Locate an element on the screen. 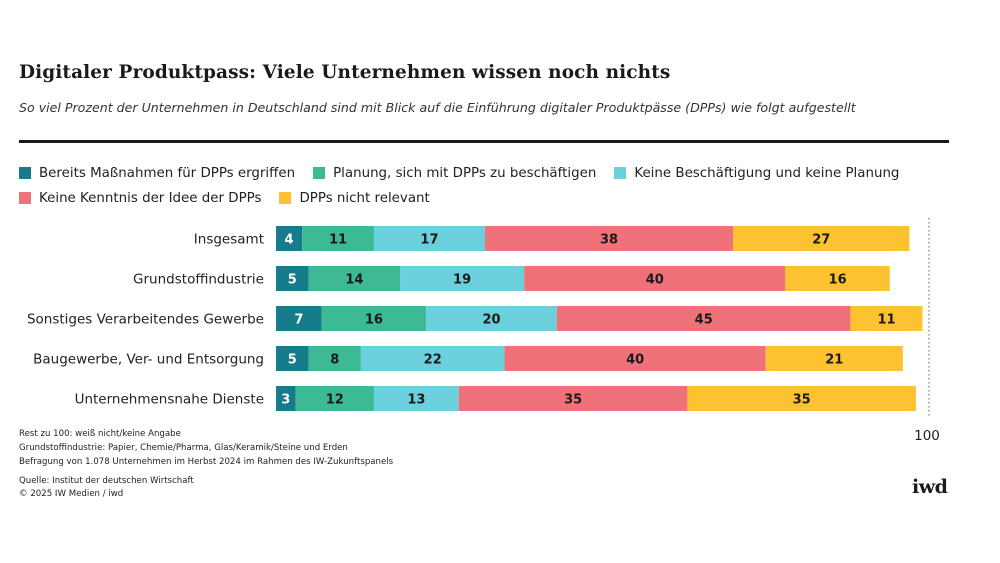 This screenshot has height=563, width=1000. bar-value-label: 4 is located at coordinates (289, 240).